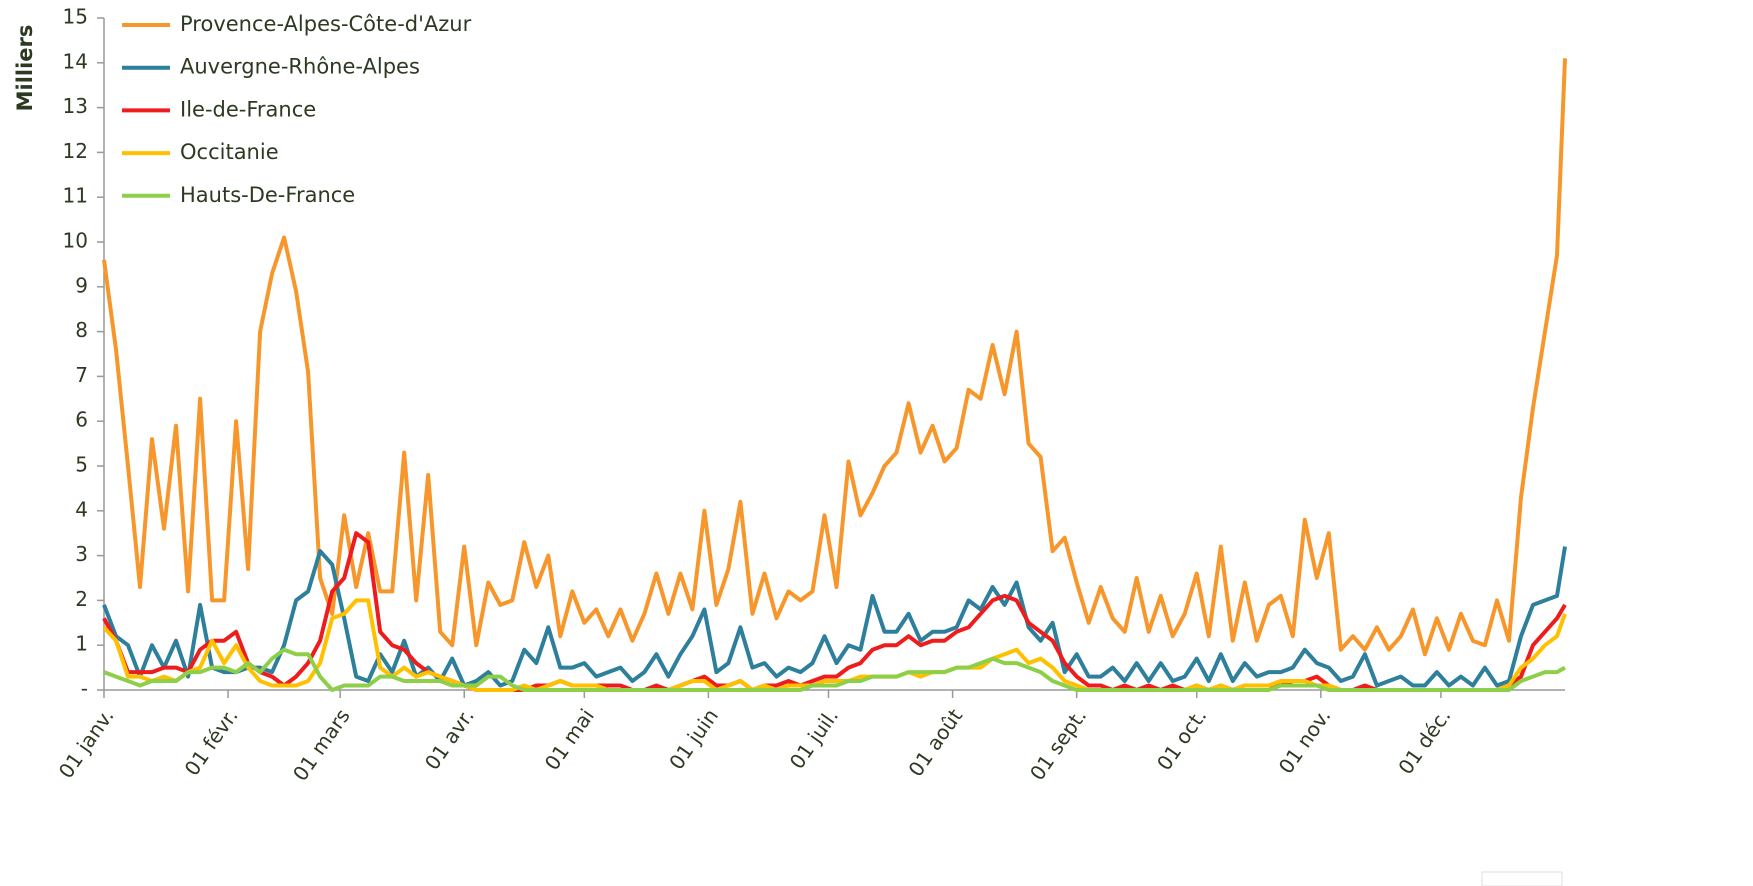 This screenshot has width=1753, height=886. What do you see at coordinates (75, 106) in the screenshot?
I see `y-tick-label: 13` at bounding box center [75, 106].